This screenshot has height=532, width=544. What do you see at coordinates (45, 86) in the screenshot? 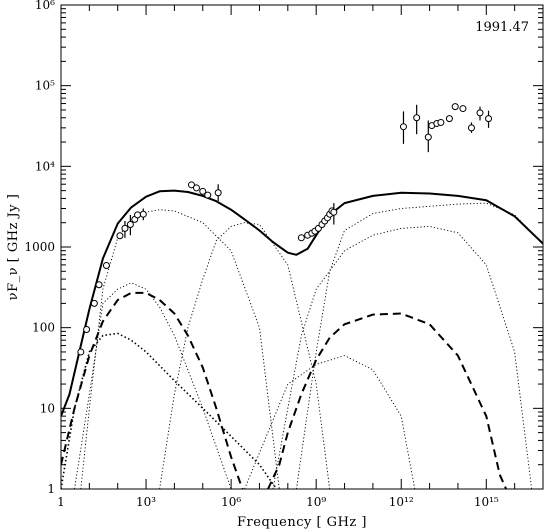
I see `y-tick-label: 10⁵` at bounding box center [45, 86].